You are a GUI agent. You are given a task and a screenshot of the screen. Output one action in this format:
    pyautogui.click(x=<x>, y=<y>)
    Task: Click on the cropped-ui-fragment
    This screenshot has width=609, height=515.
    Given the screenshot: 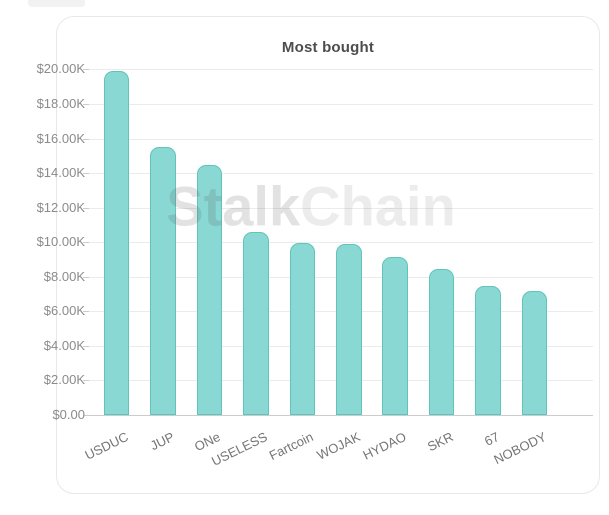 What is the action you would take?
    pyautogui.click(x=56, y=3)
    